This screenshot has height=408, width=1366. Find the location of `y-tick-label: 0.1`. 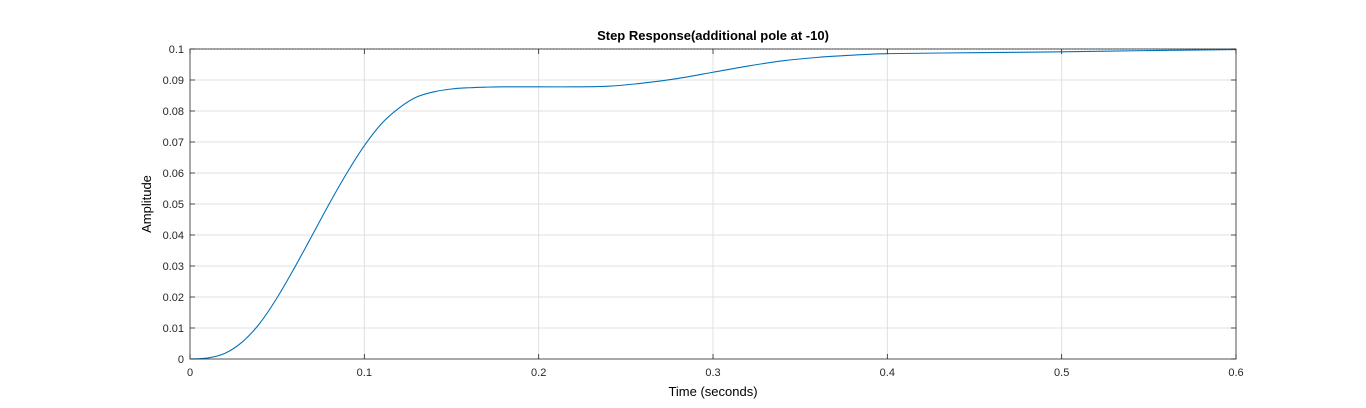

y-tick-label: 0.1 is located at coordinates (176, 50).